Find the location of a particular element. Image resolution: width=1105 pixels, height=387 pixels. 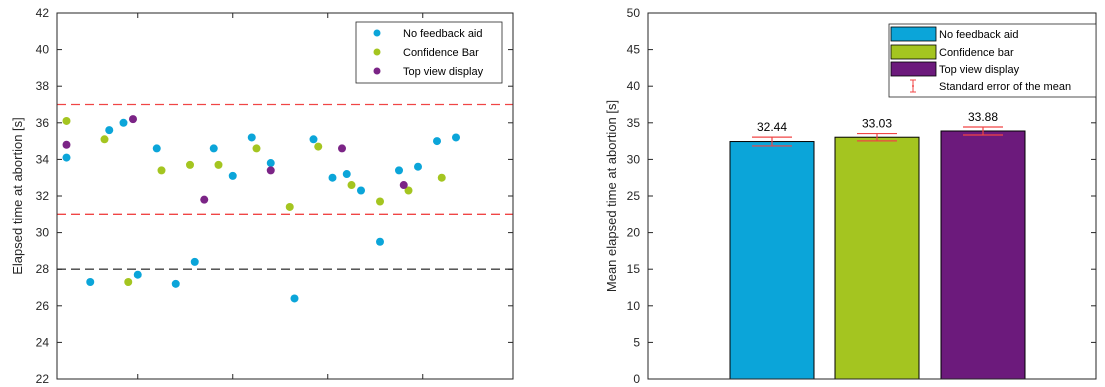

y-tick-label: 22 is located at coordinates (43, 379).